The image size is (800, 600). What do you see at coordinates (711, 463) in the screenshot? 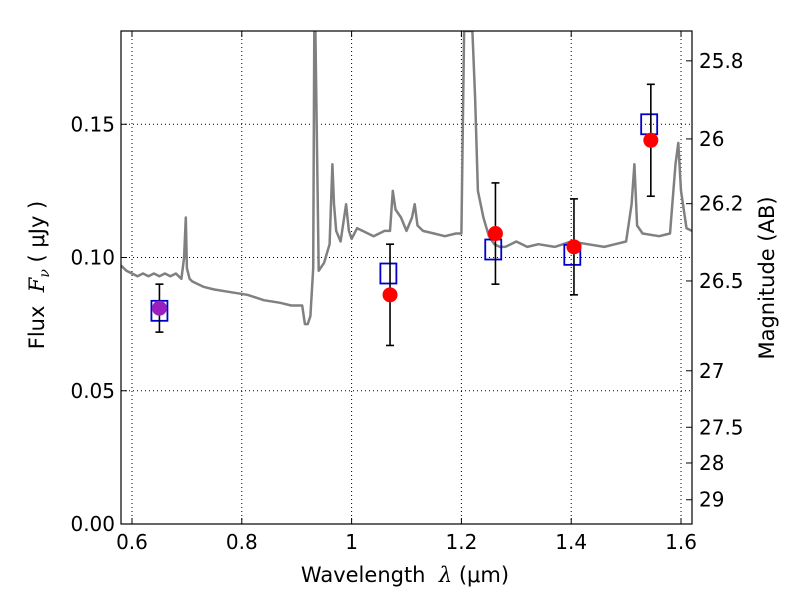
I see `y2-tick-label: 28` at bounding box center [711, 463].